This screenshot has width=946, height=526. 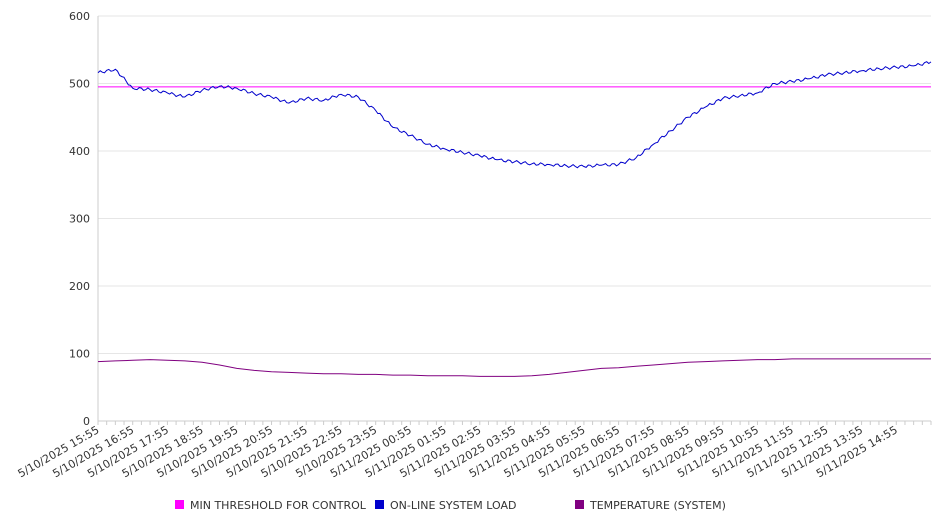 I want to click on y-tick-label: 200, so click(x=79, y=286).